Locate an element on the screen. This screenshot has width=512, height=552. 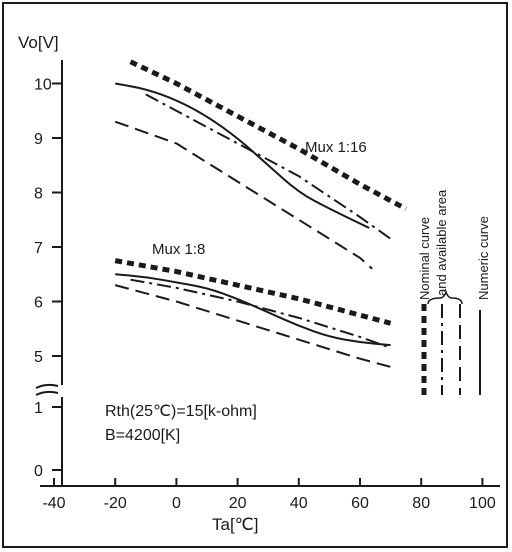
y-tick-label: 10 is located at coordinates (43, 85).